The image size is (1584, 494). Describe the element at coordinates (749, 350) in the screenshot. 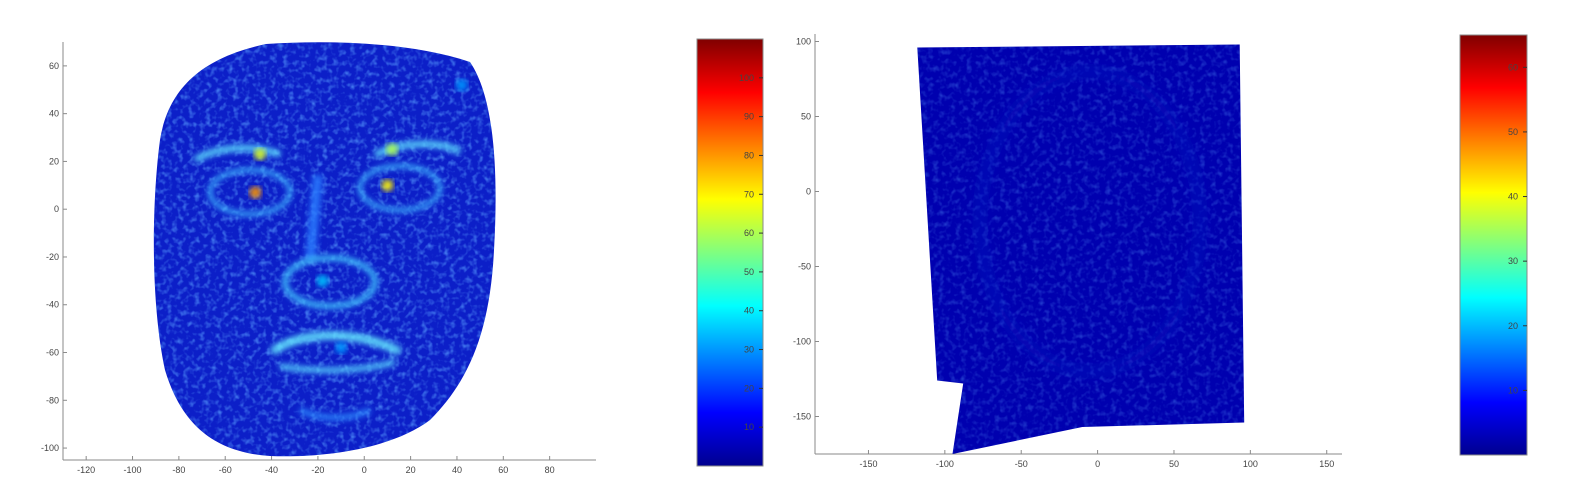

I see `face-colorbar-tick-label: 30` at that location.